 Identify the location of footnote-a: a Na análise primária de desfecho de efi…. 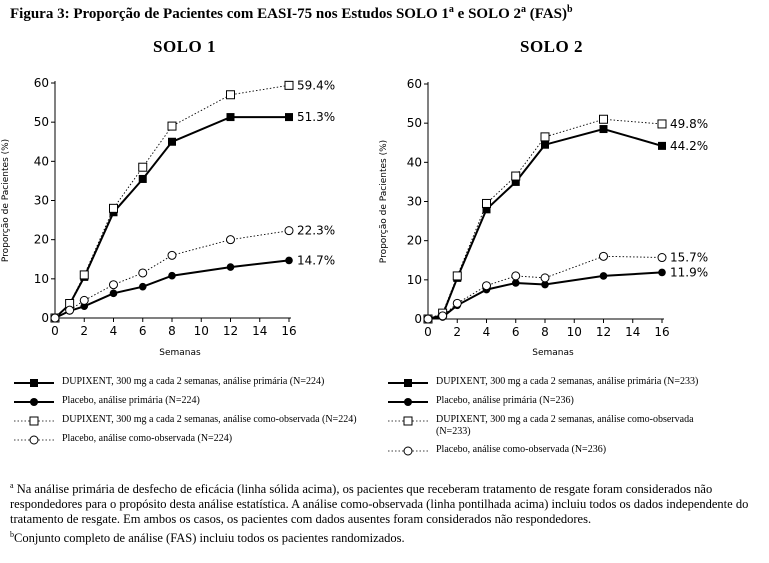
(379, 504).